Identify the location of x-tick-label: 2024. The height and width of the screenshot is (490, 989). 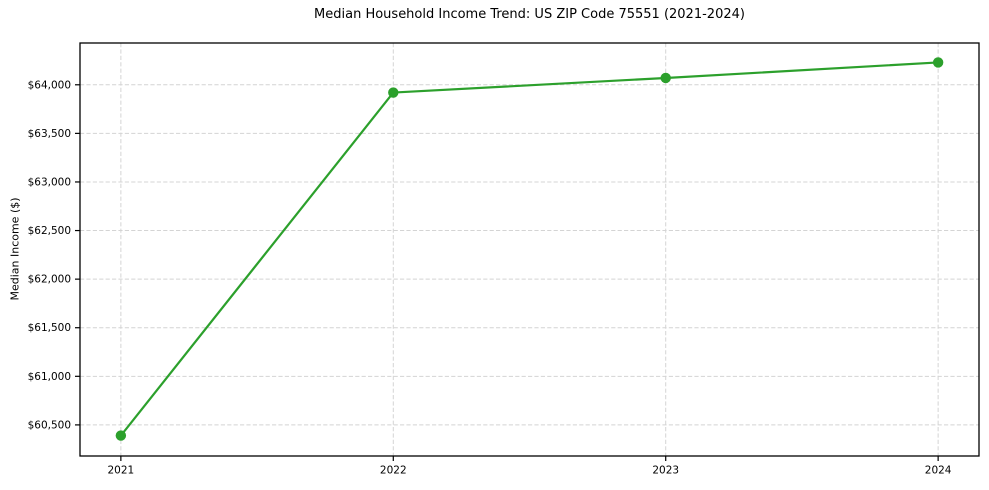
(938, 471).